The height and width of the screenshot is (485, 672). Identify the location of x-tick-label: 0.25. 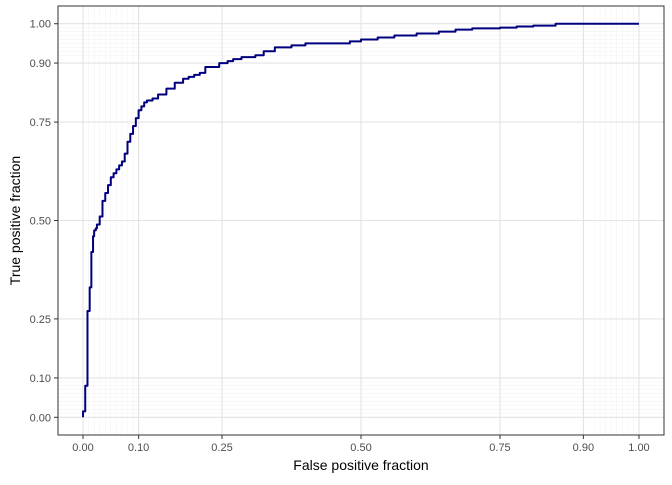
(221, 448).